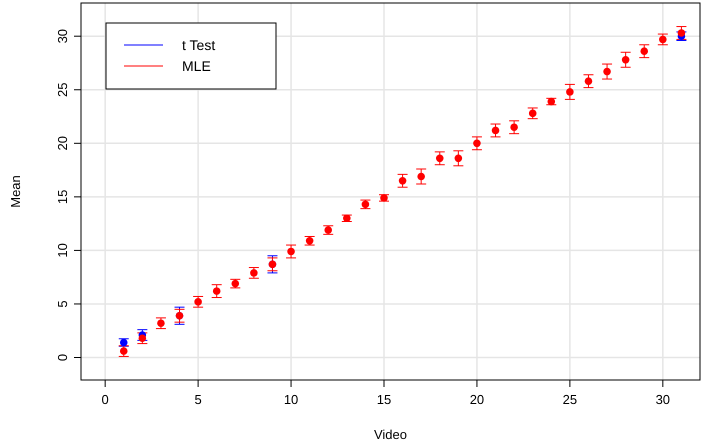  What do you see at coordinates (62, 36) in the screenshot?
I see `y-tick-label: 30` at bounding box center [62, 36].